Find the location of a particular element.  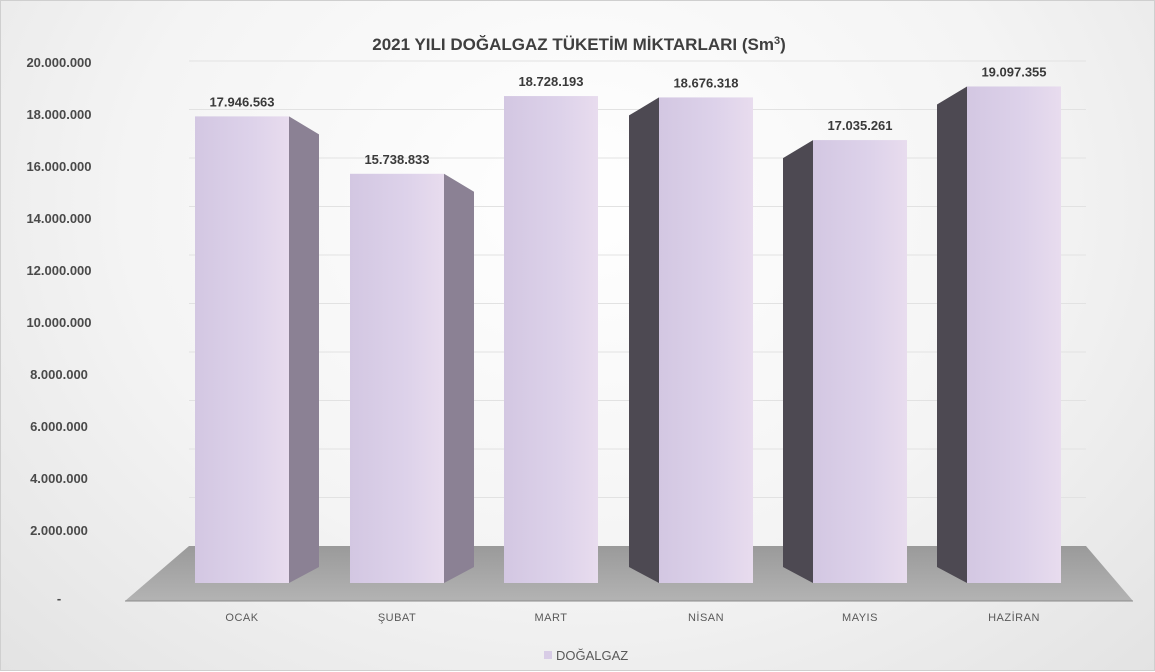

bar-column: 17.946.563 is located at coordinates (257, 339).